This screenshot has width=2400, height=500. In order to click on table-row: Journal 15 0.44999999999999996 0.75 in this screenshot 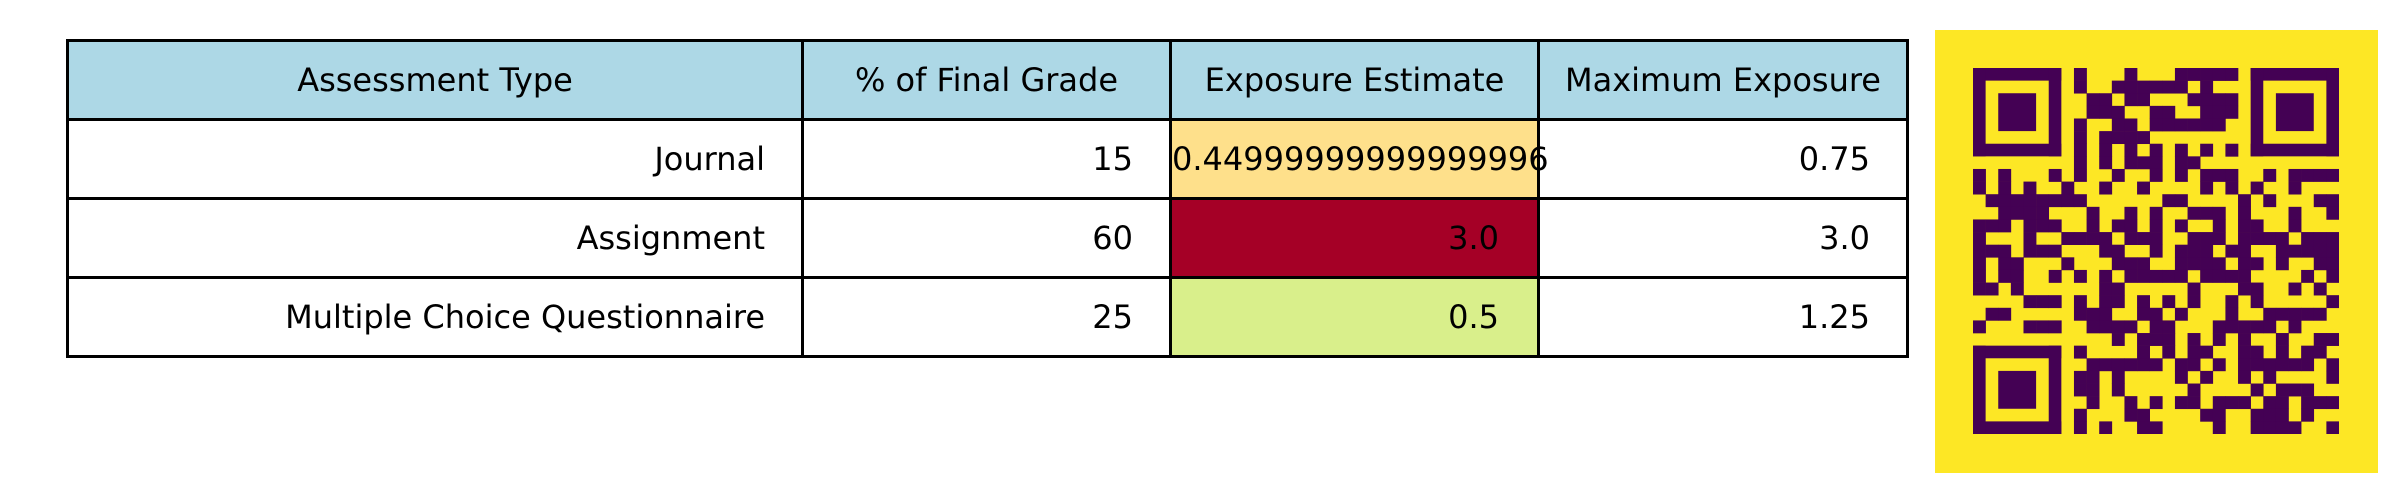, I will do `click(987, 159)`.